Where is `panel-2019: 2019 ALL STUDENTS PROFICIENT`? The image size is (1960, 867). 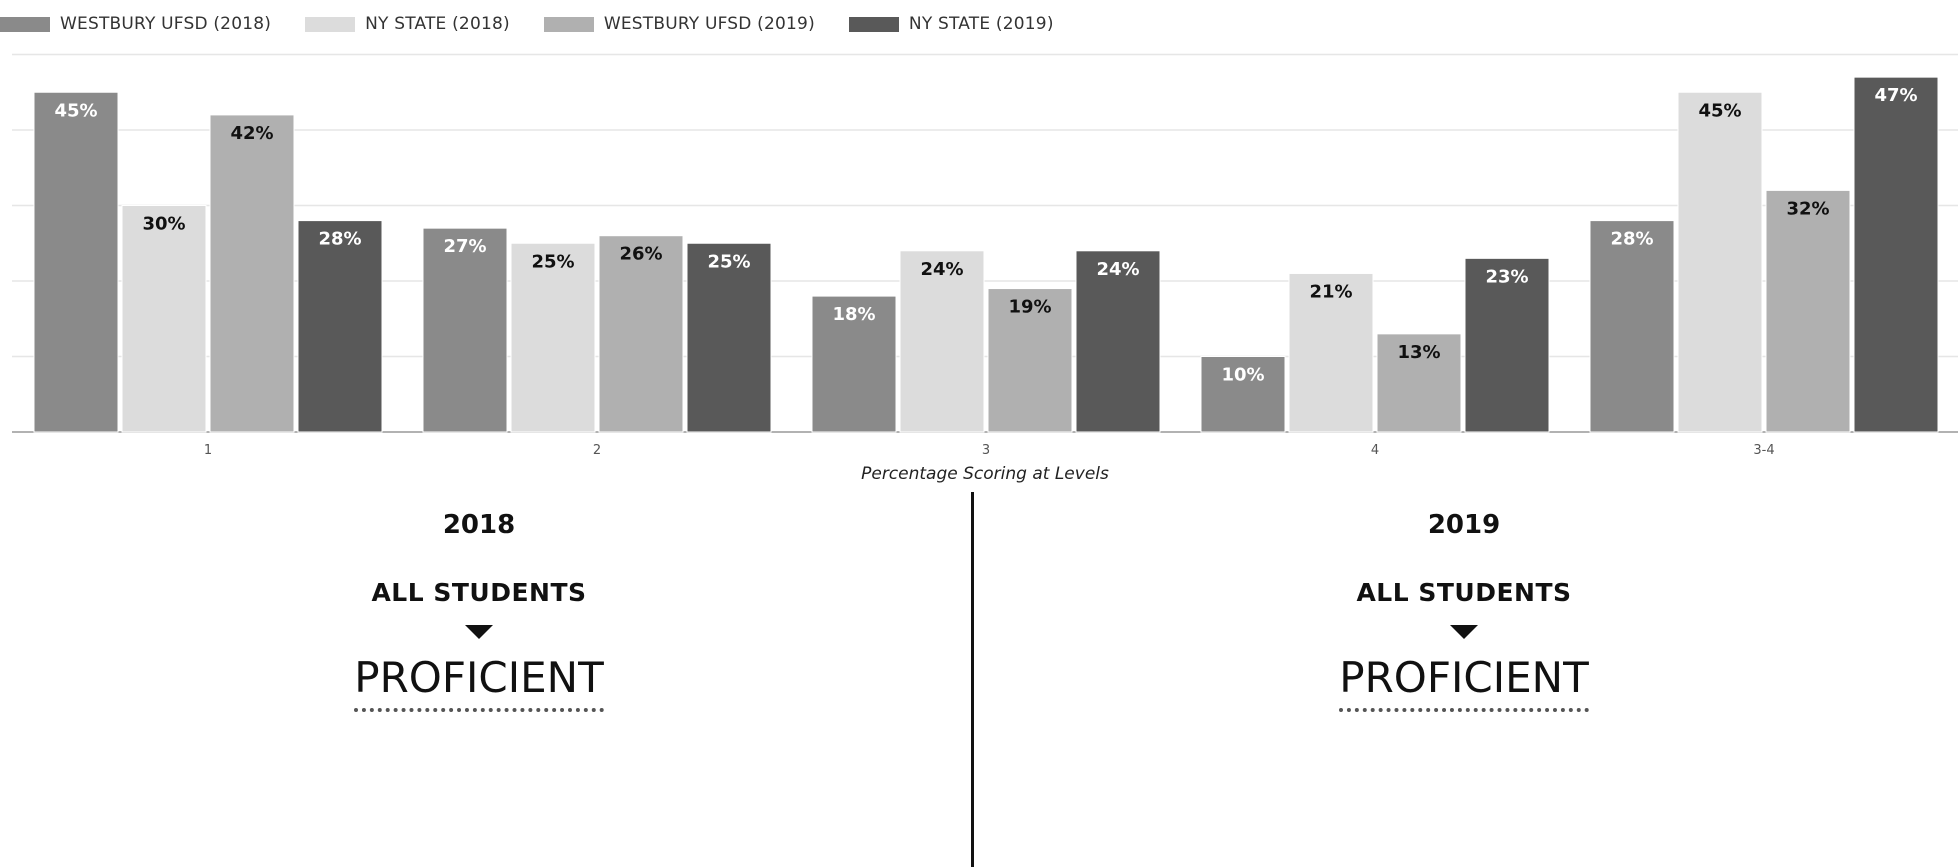
panel-2019: 2019 ALL STUDENTS PROFICIENT is located at coordinates (1464, 611).